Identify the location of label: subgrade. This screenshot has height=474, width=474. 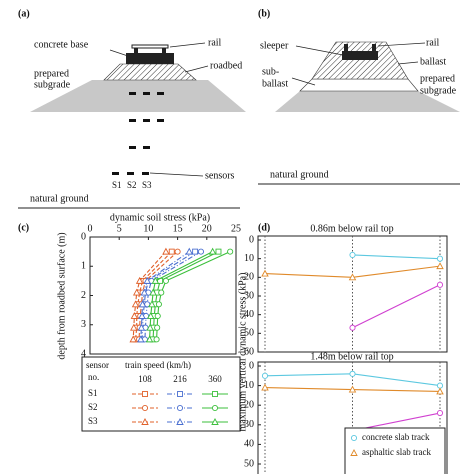
(438, 90).